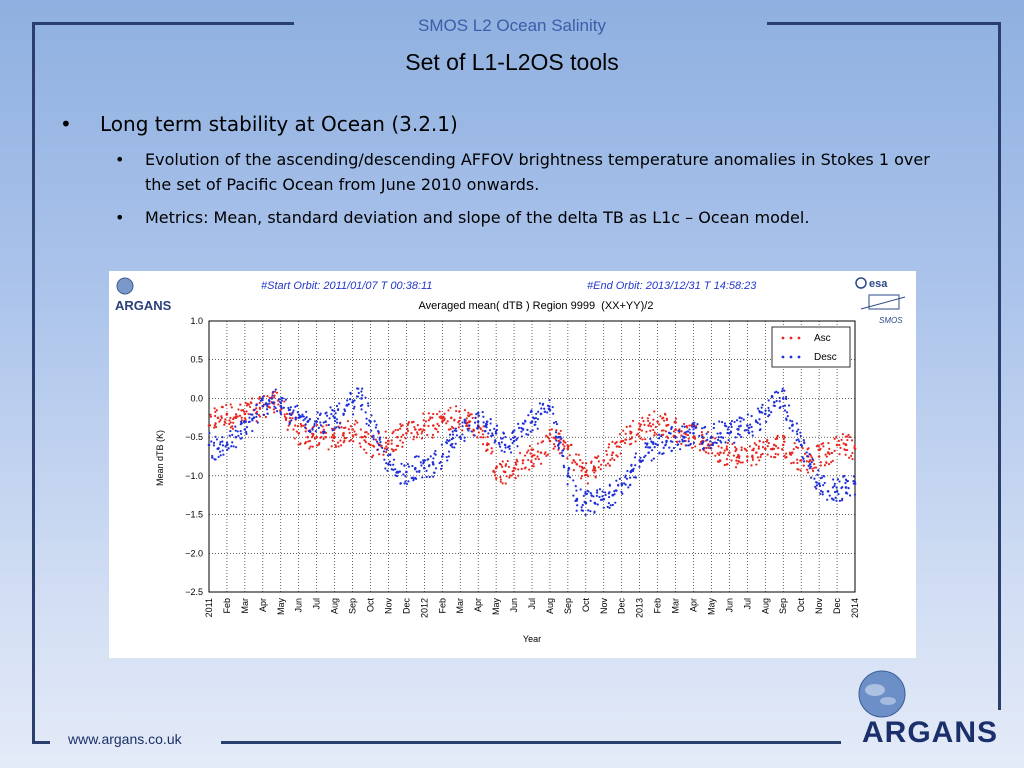 This screenshot has height=768, width=1024. Describe the element at coordinates (871, 283) in the screenshot. I see `esa-logo: esa` at that location.